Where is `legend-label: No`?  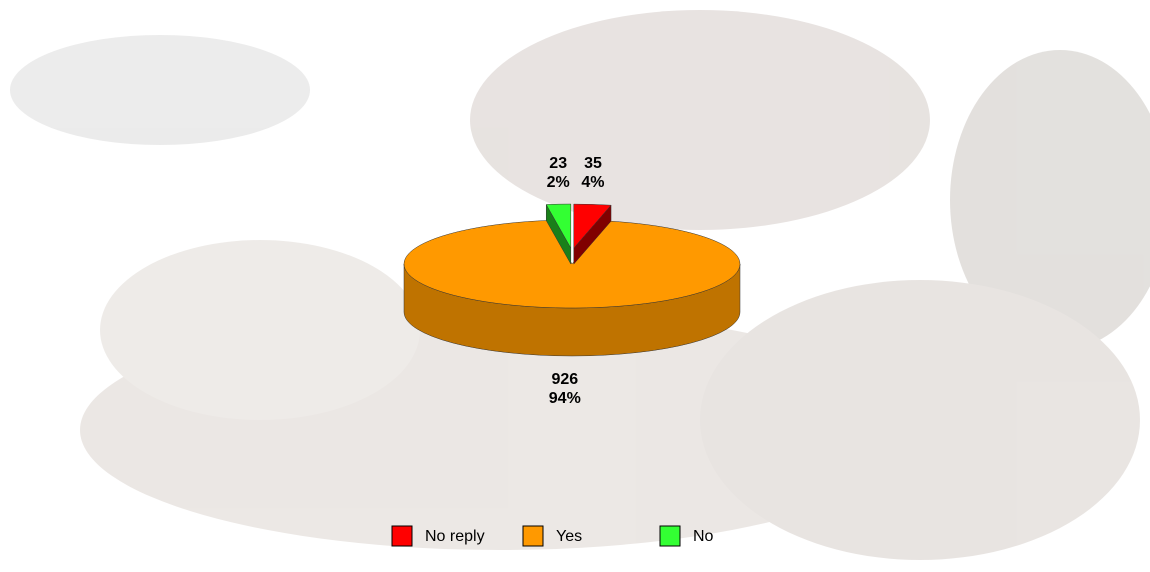
legend-label: No is located at coordinates (703, 536).